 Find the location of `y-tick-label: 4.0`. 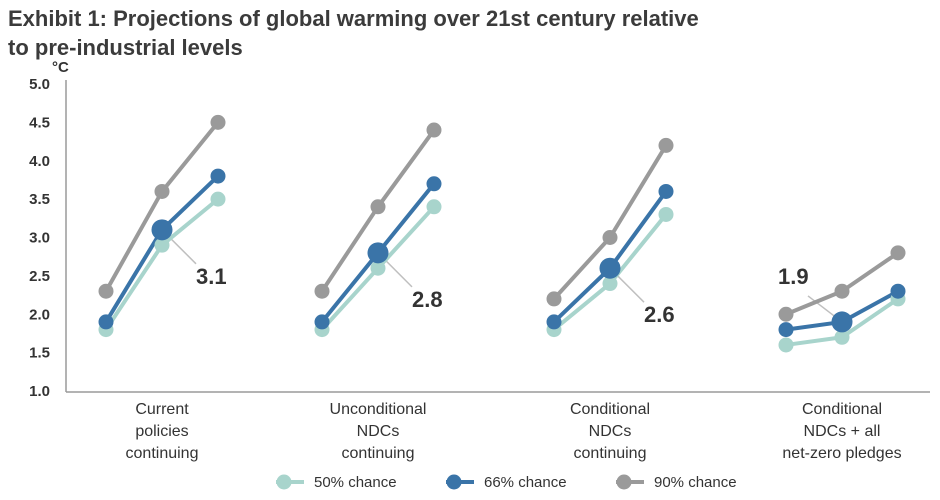

y-tick-label: 4.0 is located at coordinates (39, 161).